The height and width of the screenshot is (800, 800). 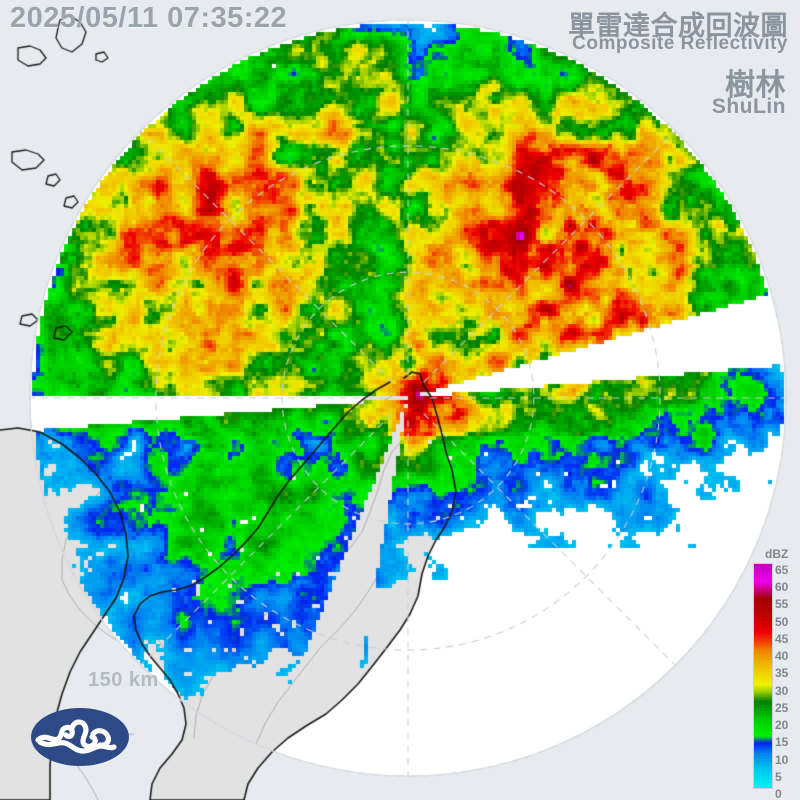 What do you see at coordinates (782, 759) in the screenshot?
I see `dbz-tick-10: 10` at bounding box center [782, 759].